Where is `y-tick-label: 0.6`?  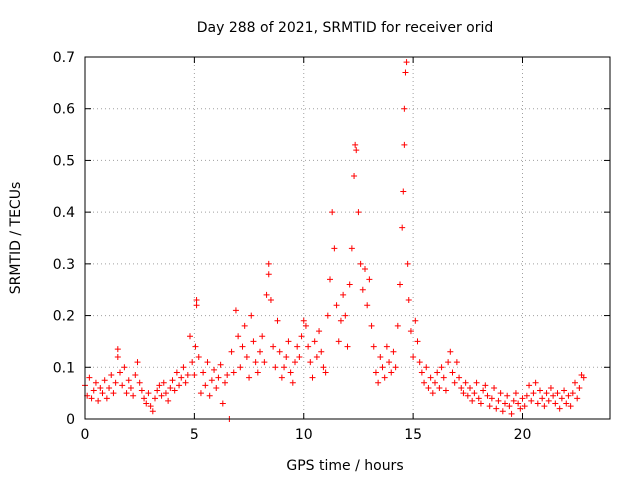 y-tick-label: 0.6 is located at coordinates (64, 110).